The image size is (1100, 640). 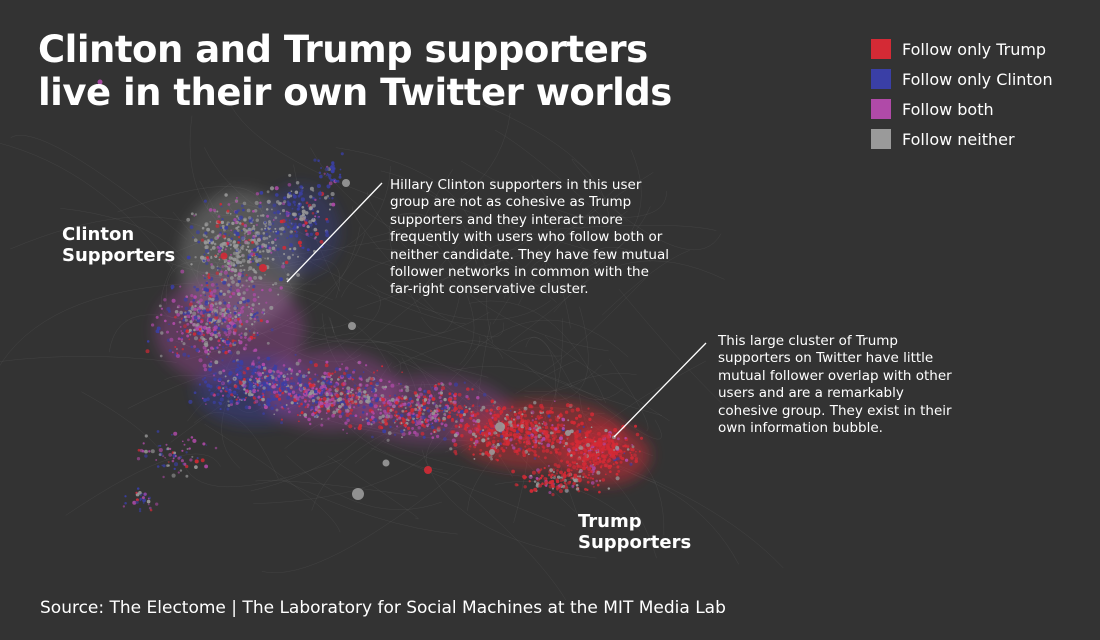 I want to click on legend-swatch-both, so click(x=881, y=109).